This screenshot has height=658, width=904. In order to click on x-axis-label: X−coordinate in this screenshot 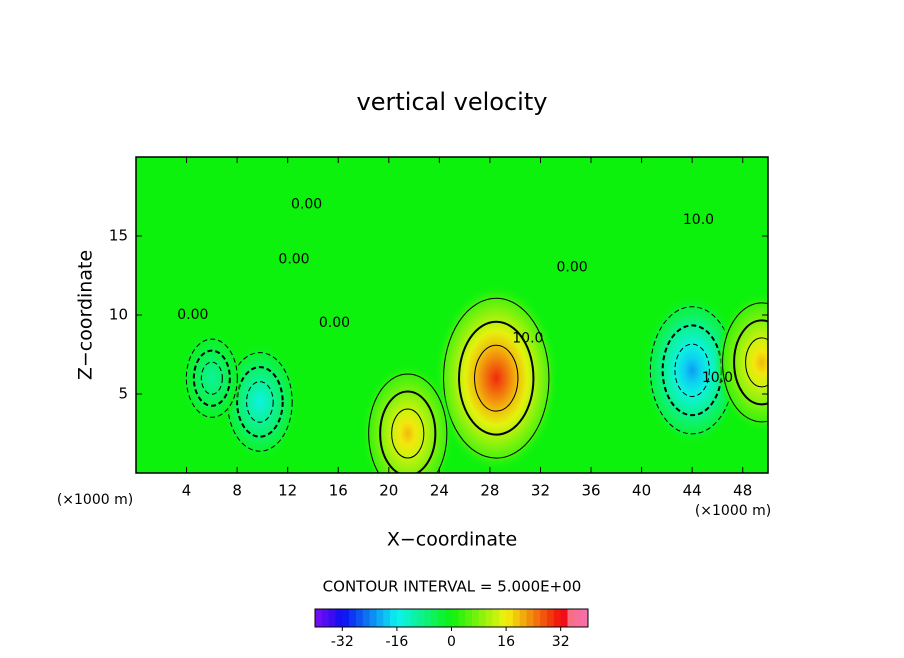, I will do `click(452, 540)`.